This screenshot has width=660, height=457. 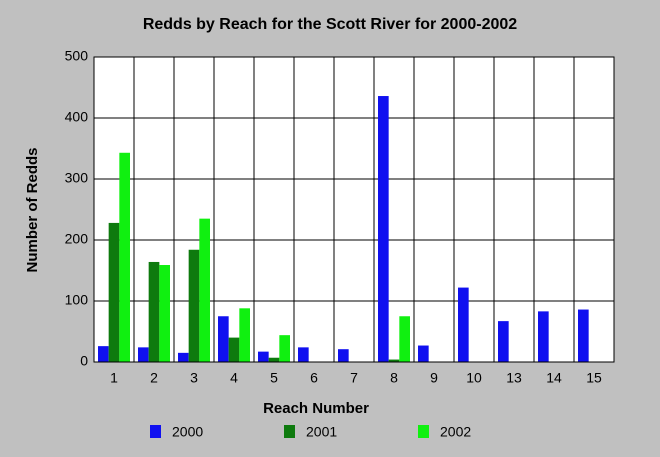 I want to click on y-tick-label: 500, so click(x=77, y=56).